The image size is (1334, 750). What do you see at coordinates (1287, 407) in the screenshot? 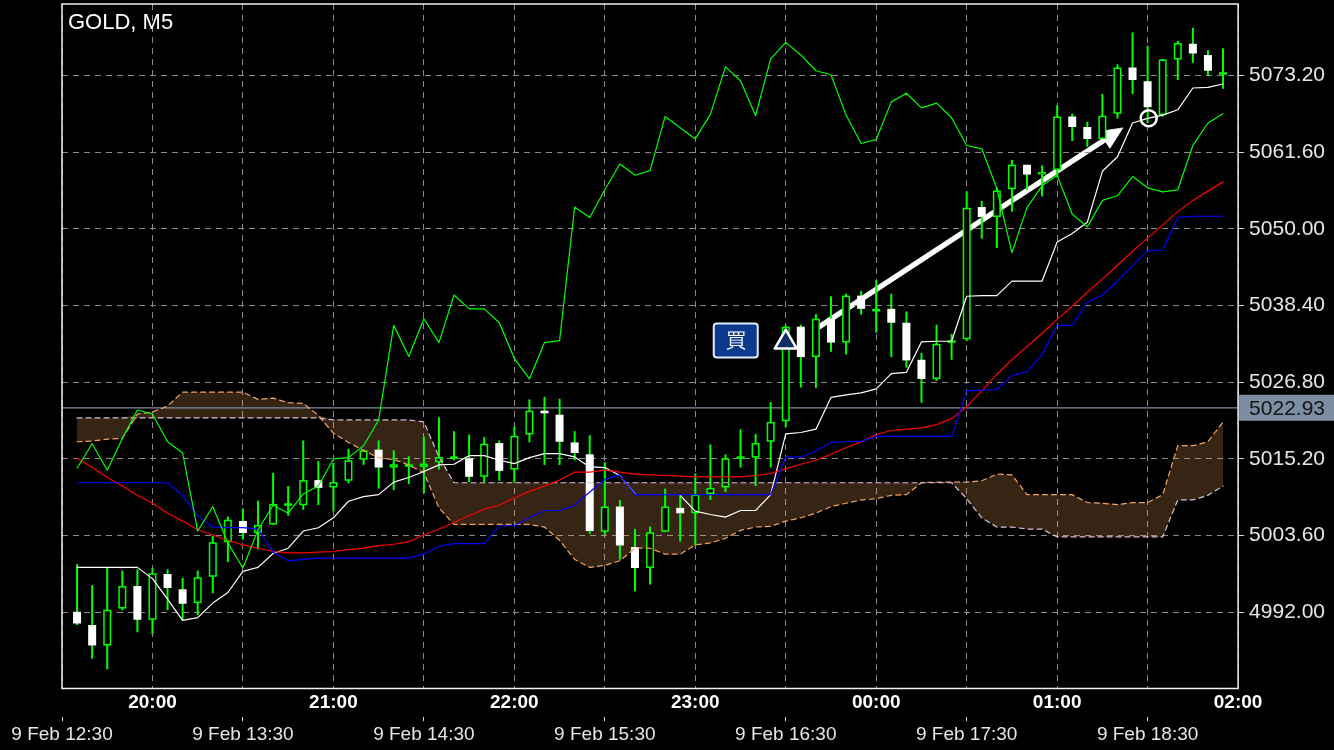
I see `ref-line-label: 5022.93` at bounding box center [1287, 407].